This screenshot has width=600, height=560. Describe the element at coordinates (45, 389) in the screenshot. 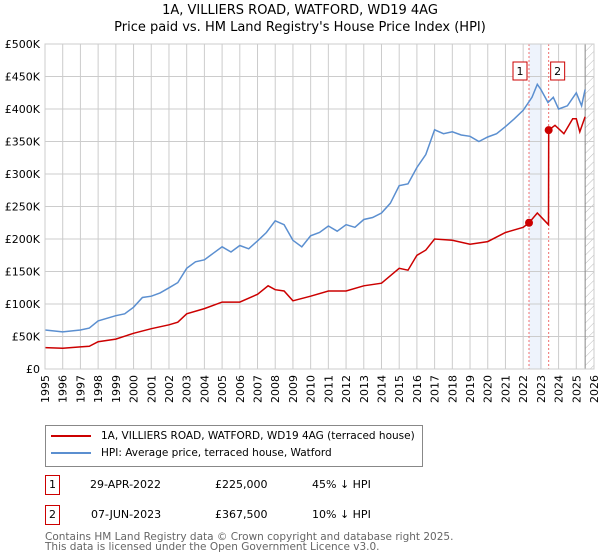

I see `x-tick-label: 1995` at that location.